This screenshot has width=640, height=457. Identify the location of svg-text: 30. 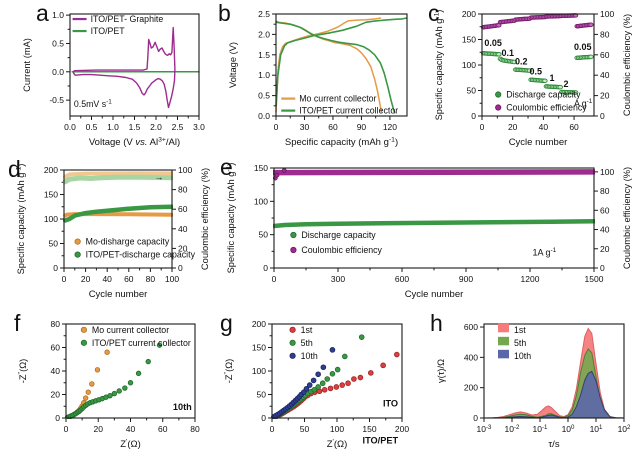
(305, 127).